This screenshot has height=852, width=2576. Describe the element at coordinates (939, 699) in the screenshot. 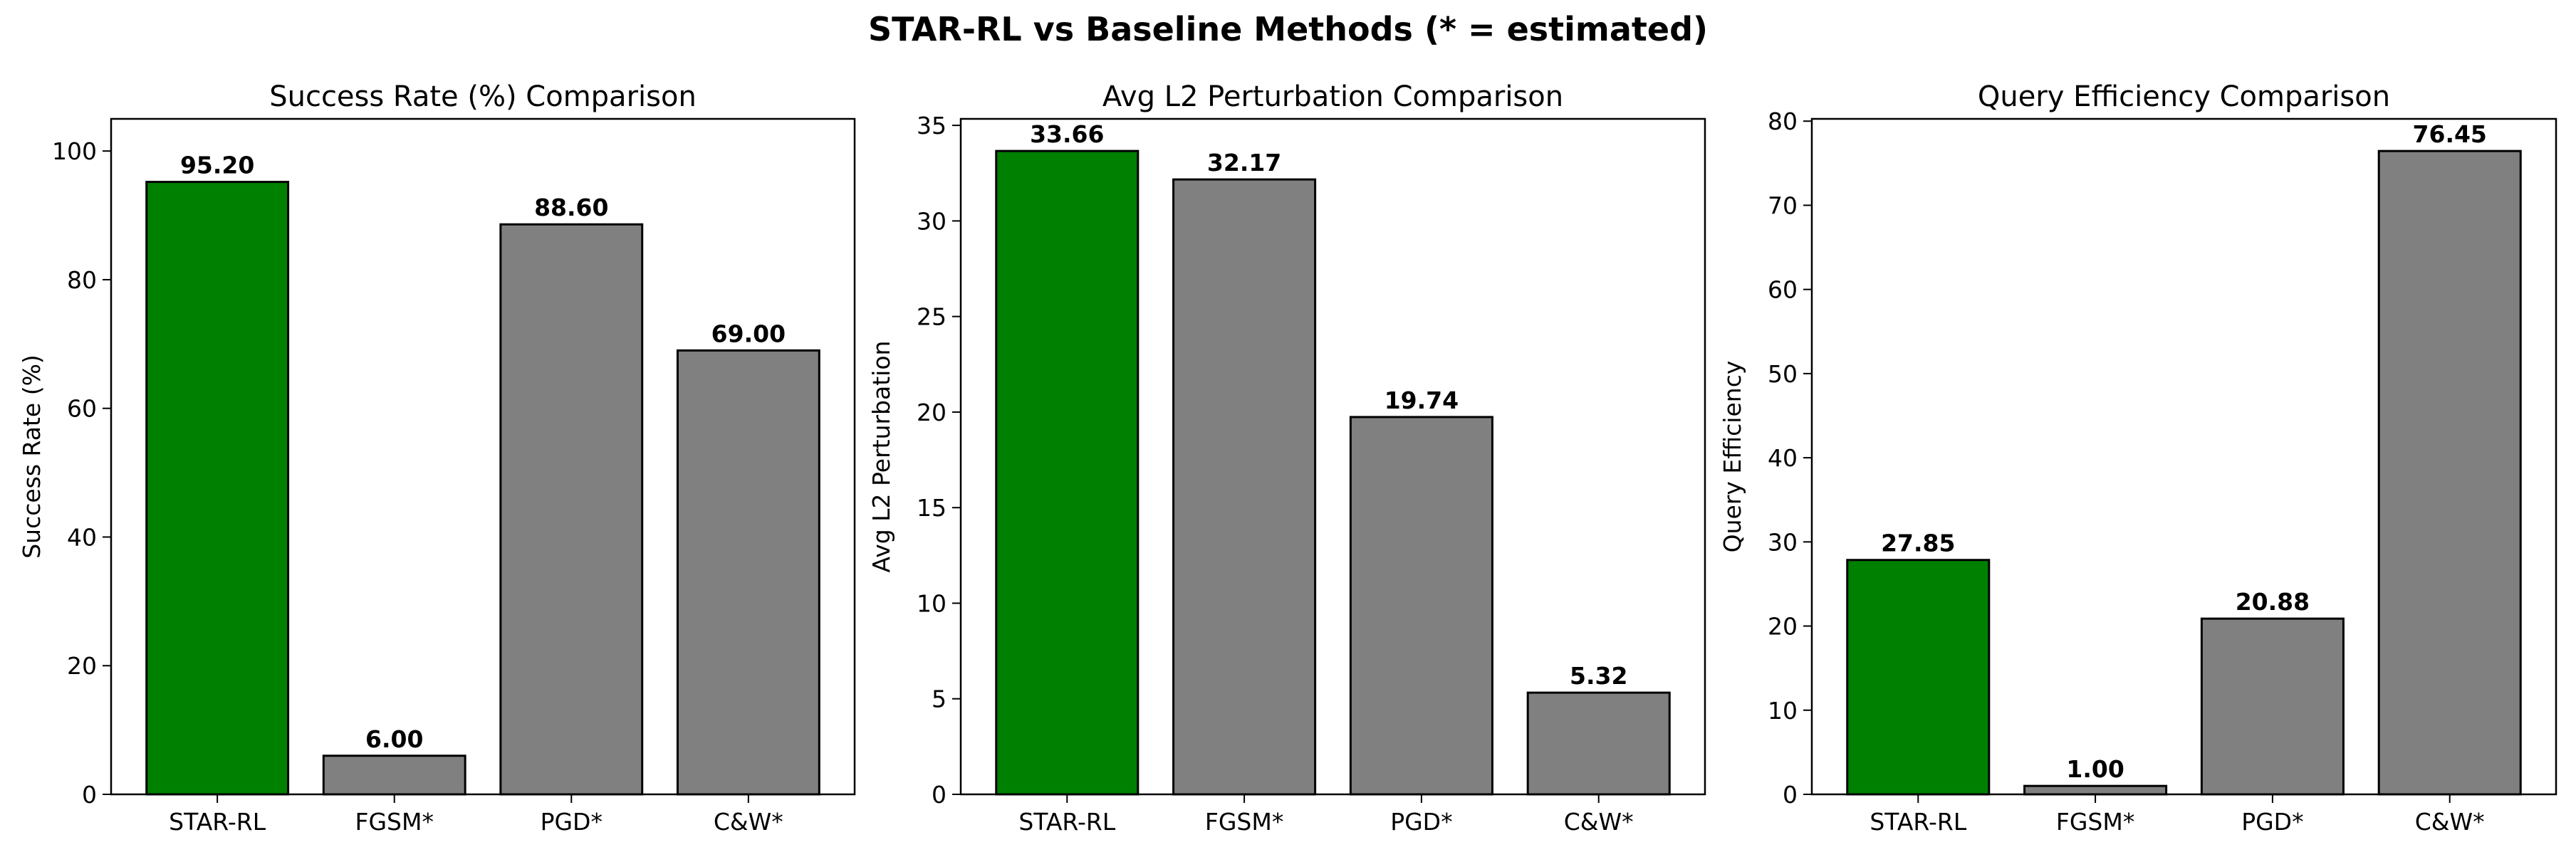

I see `y-tick-label: 5` at that location.